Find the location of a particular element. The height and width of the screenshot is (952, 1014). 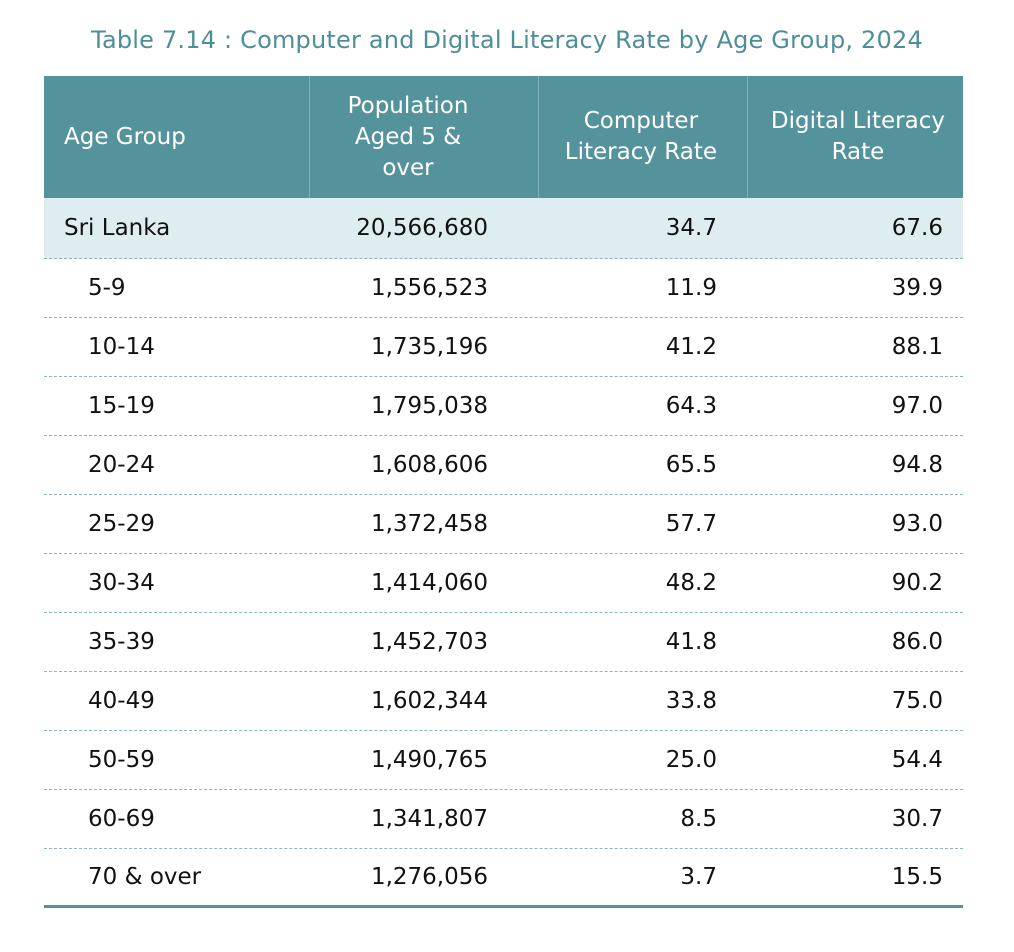

cell-digital-rate: 93.0 is located at coordinates (917, 524).